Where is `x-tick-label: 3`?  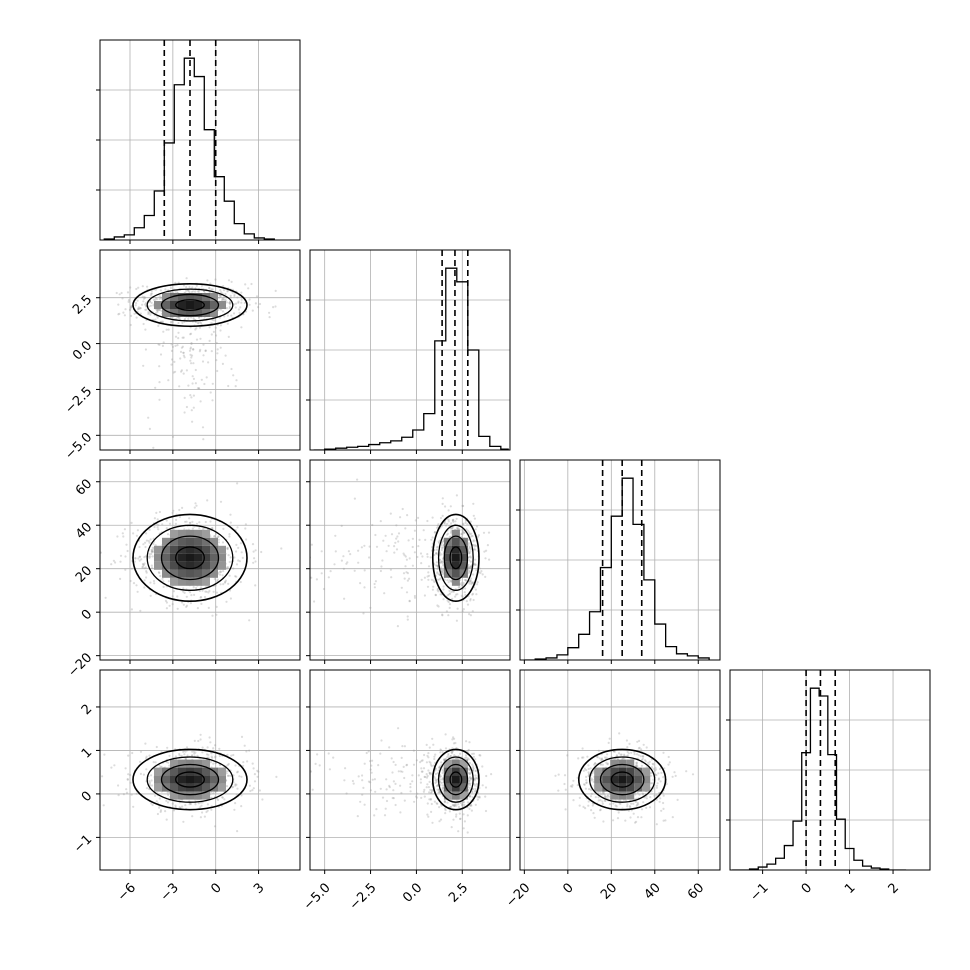
x-tick-label: 3 is located at coordinates (259, 888).